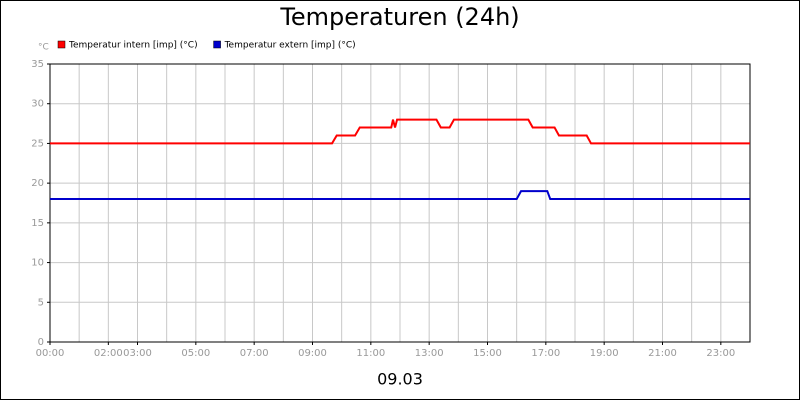  Describe the element at coordinates (108, 353) in the screenshot. I see `x-tick-label: 02:00` at that location.